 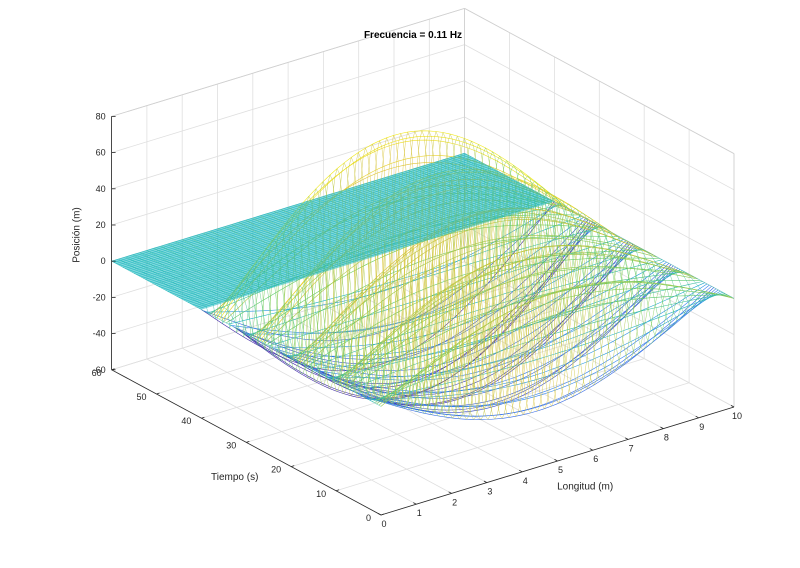 I want to click on x-tick-label: 4, so click(x=525, y=481).